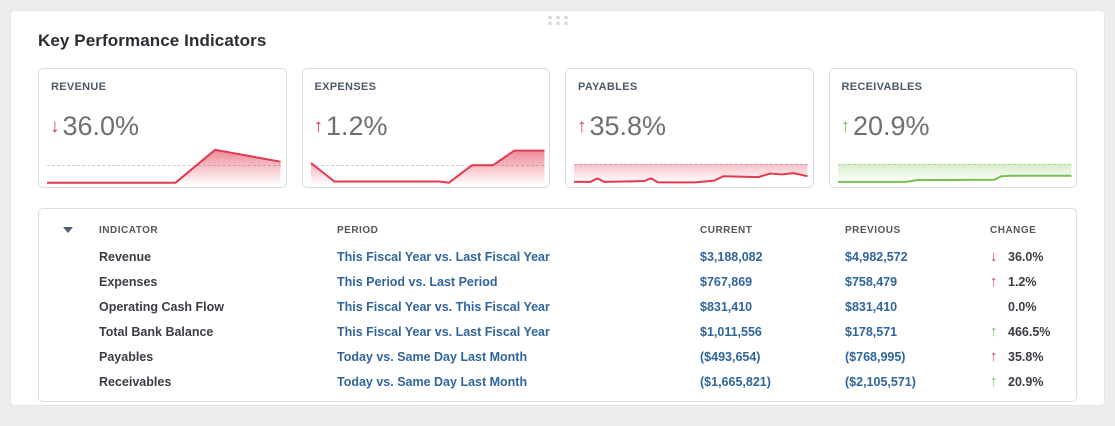  I want to click on indicator-cell: Operating Cash Flow, so click(162, 306).